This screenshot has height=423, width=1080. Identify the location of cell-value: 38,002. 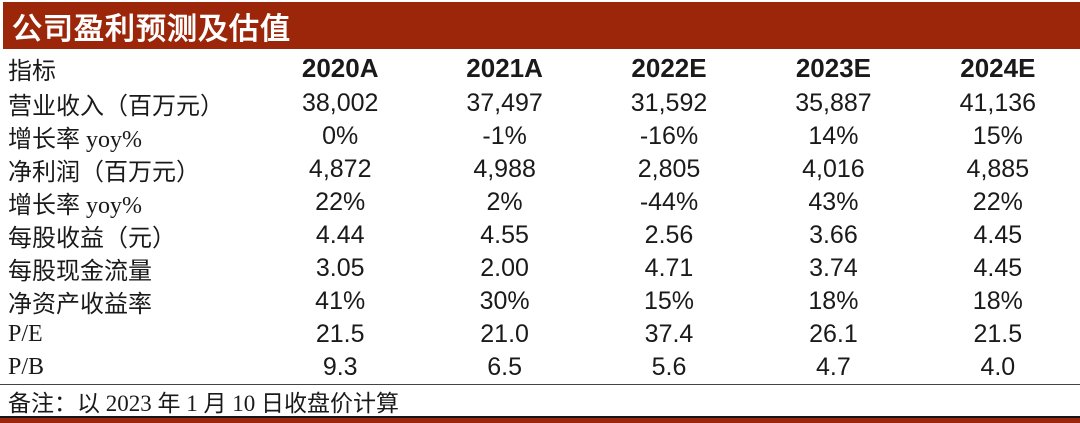
(340, 103).